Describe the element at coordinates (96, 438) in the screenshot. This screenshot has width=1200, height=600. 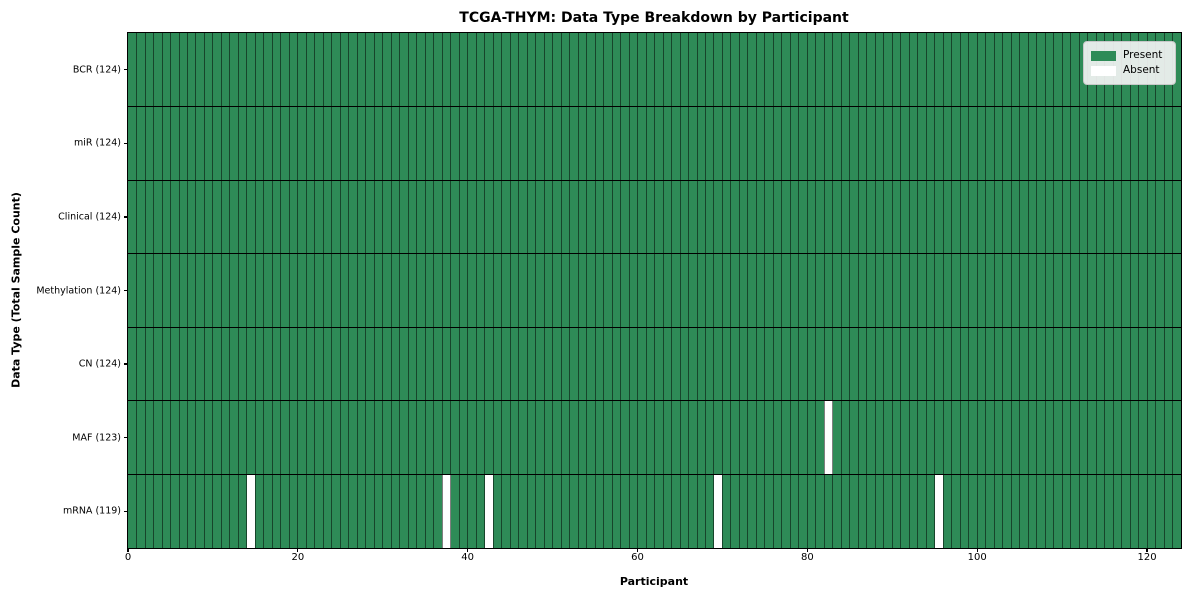
I see `y-tick-label: MAF (123)` at that location.